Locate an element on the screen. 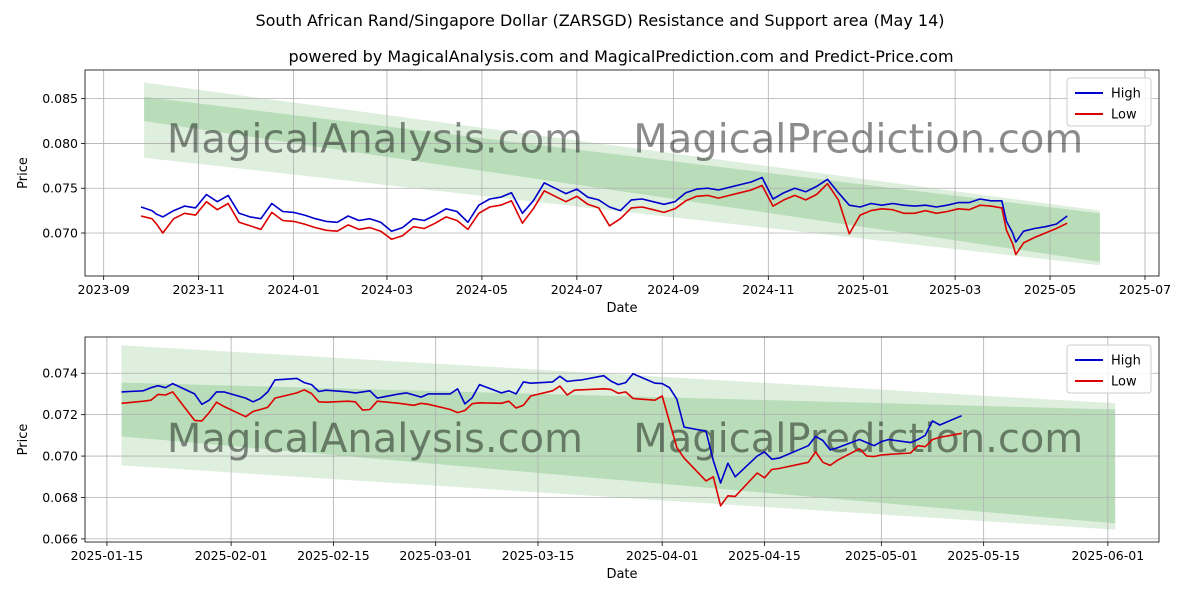 This screenshot has height=600, width=1200. series-group is located at coordinates (604, 216).